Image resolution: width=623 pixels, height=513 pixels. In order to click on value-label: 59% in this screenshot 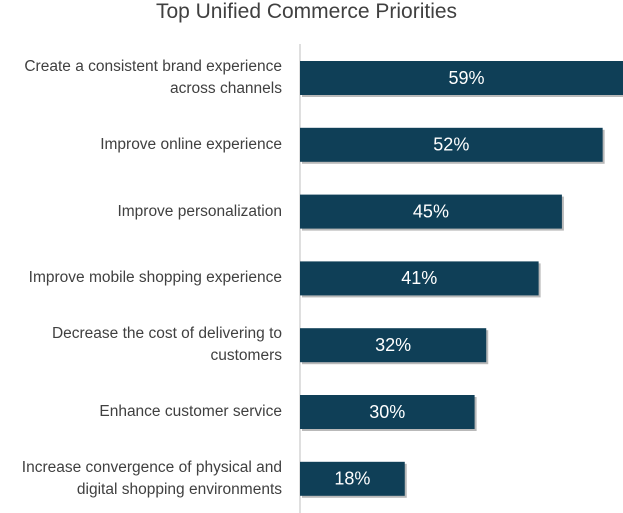, I will do `click(466, 78)`.